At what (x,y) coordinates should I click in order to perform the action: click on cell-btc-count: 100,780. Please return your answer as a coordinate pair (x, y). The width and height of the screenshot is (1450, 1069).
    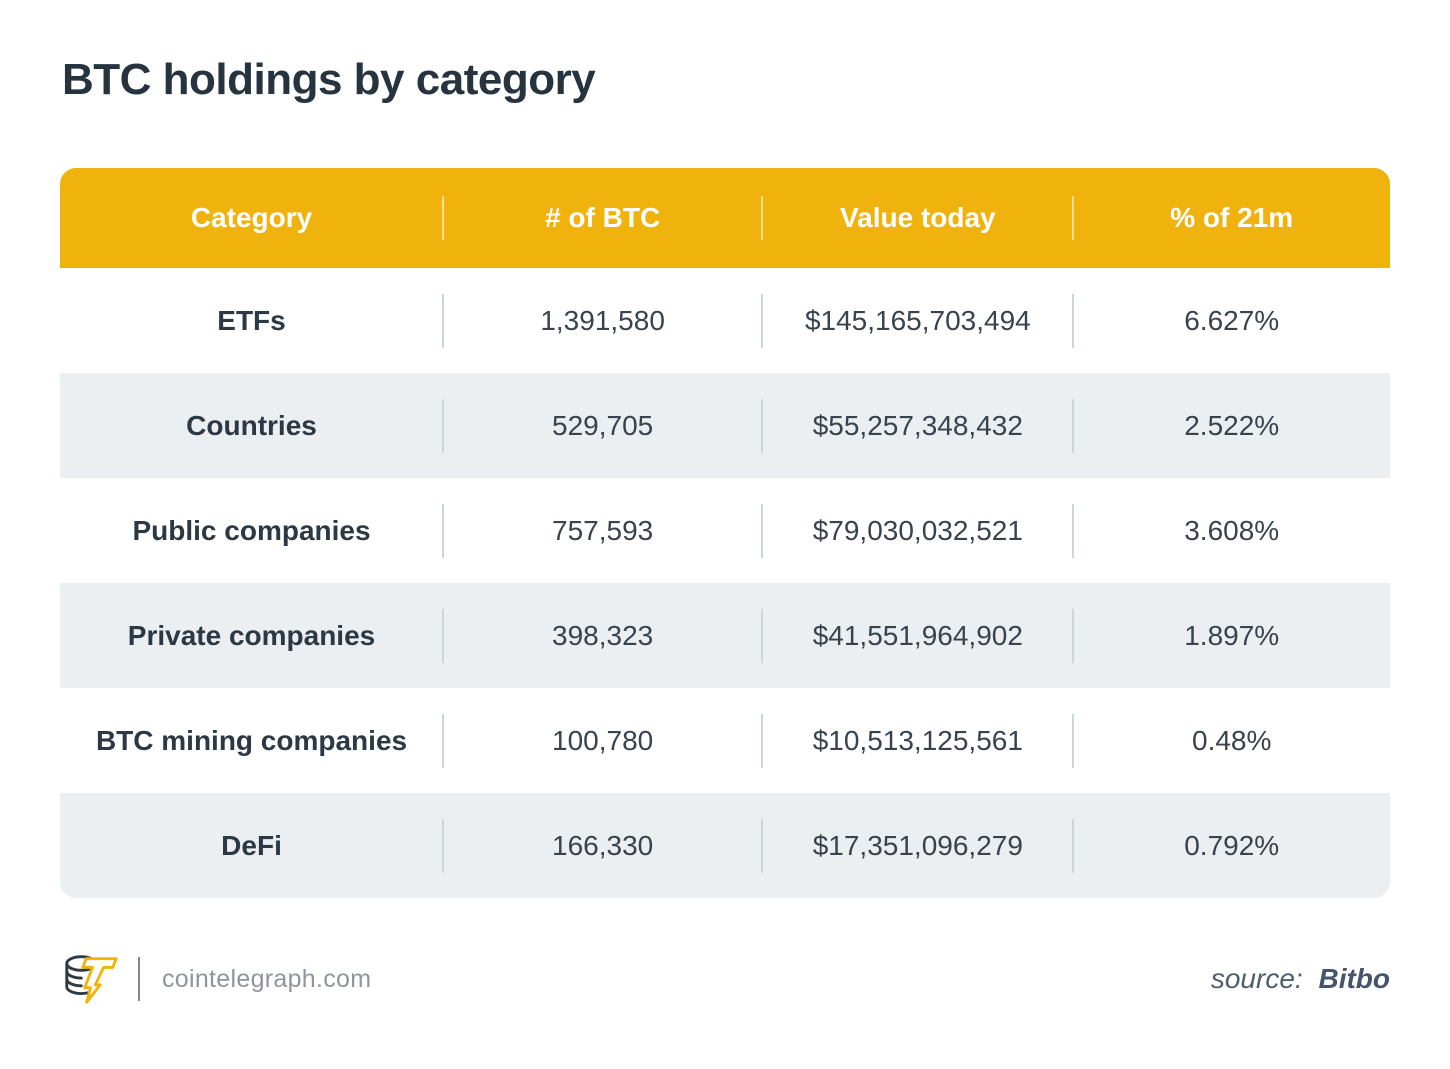
    Looking at the image, I should click on (602, 740).